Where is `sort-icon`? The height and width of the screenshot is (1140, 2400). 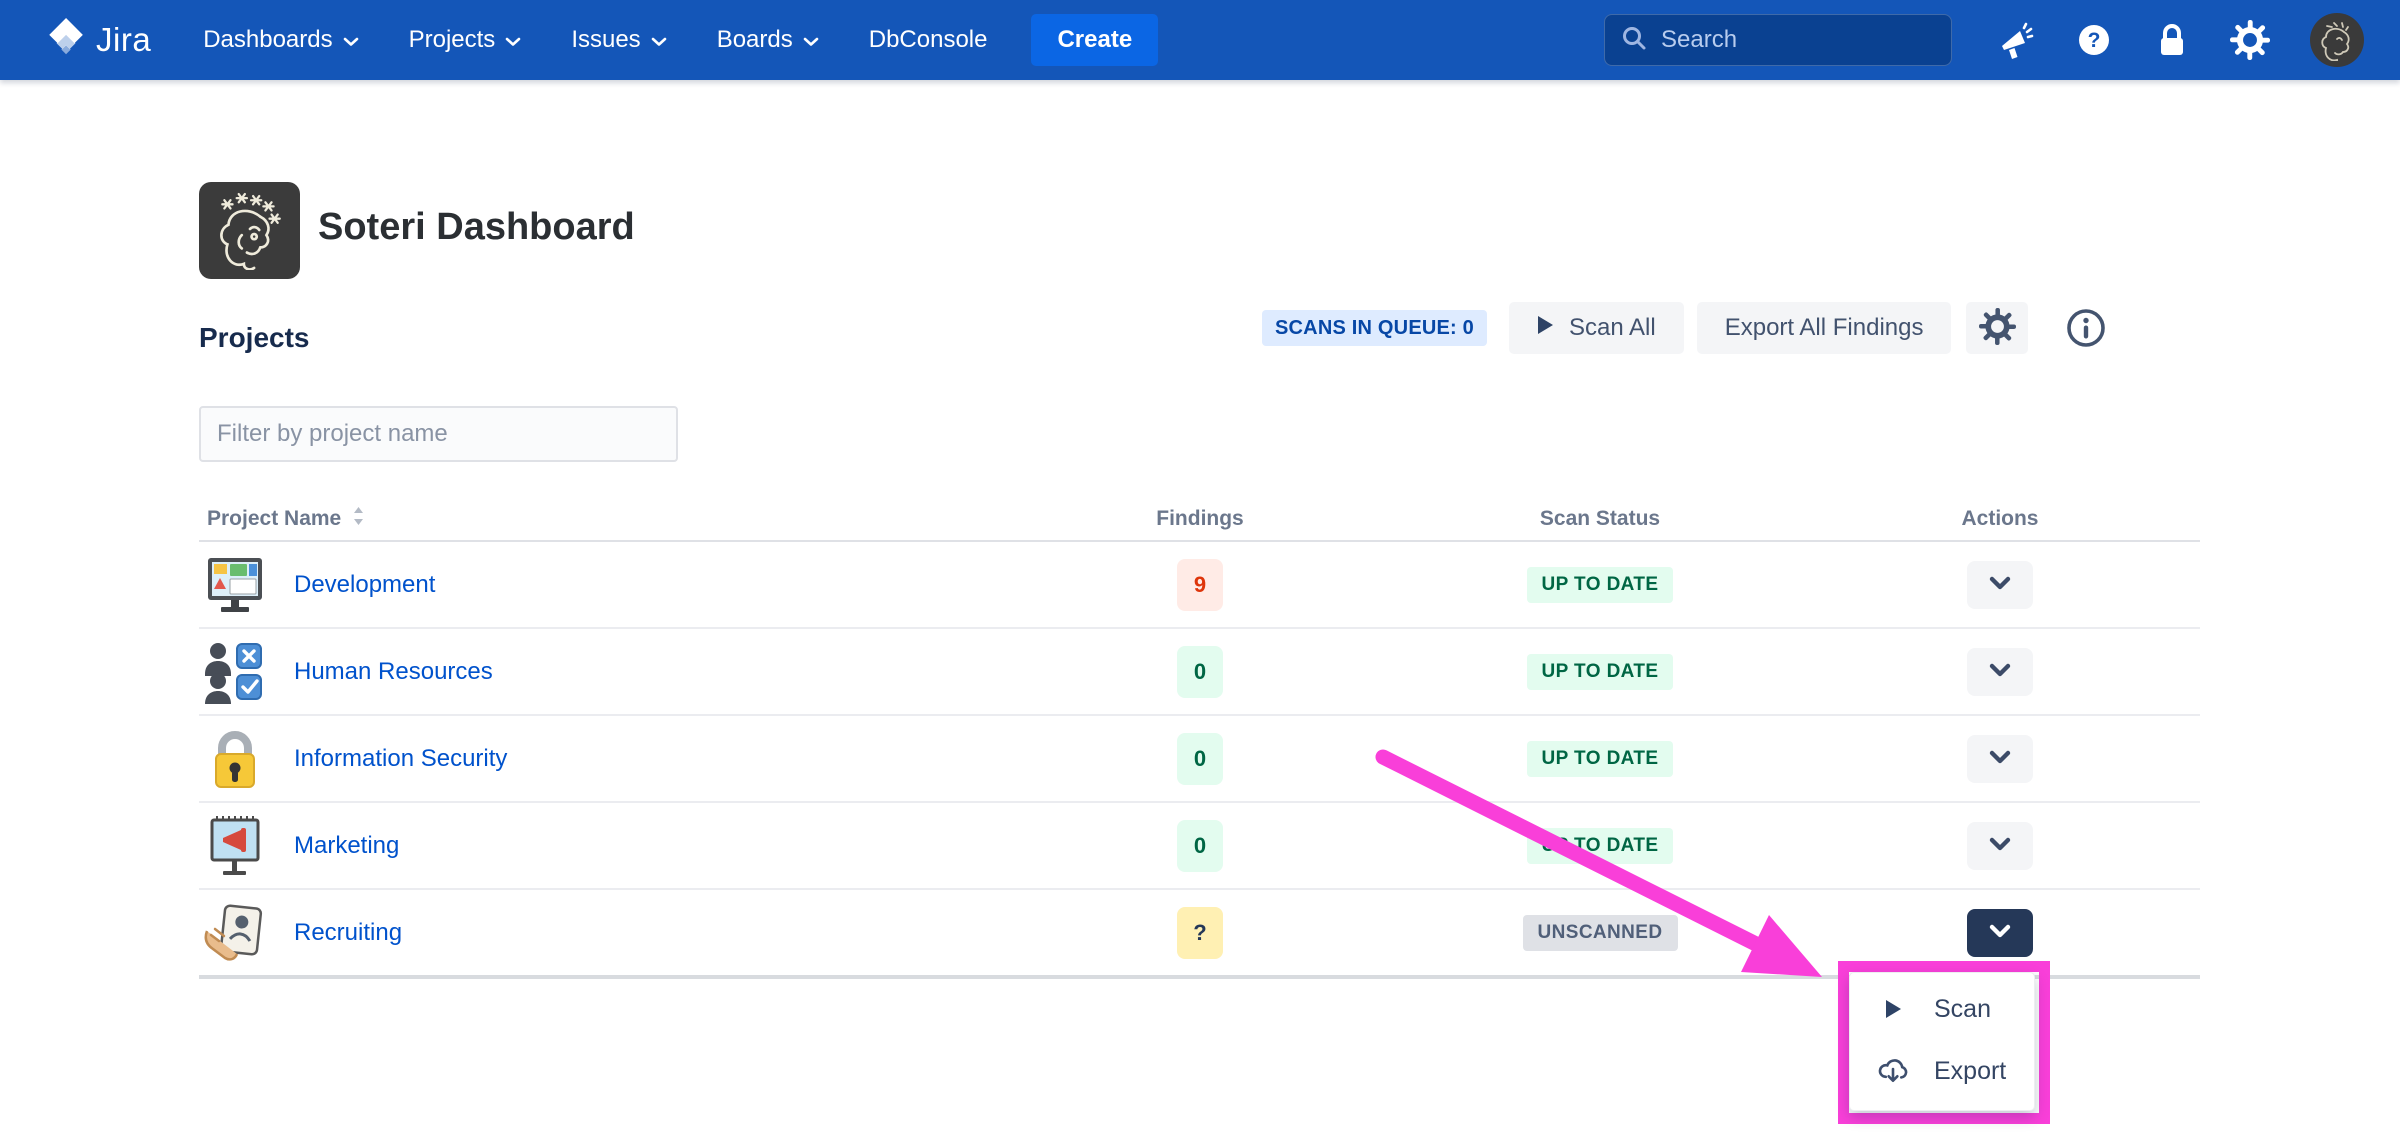 sort-icon is located at coordinates (358, 519).